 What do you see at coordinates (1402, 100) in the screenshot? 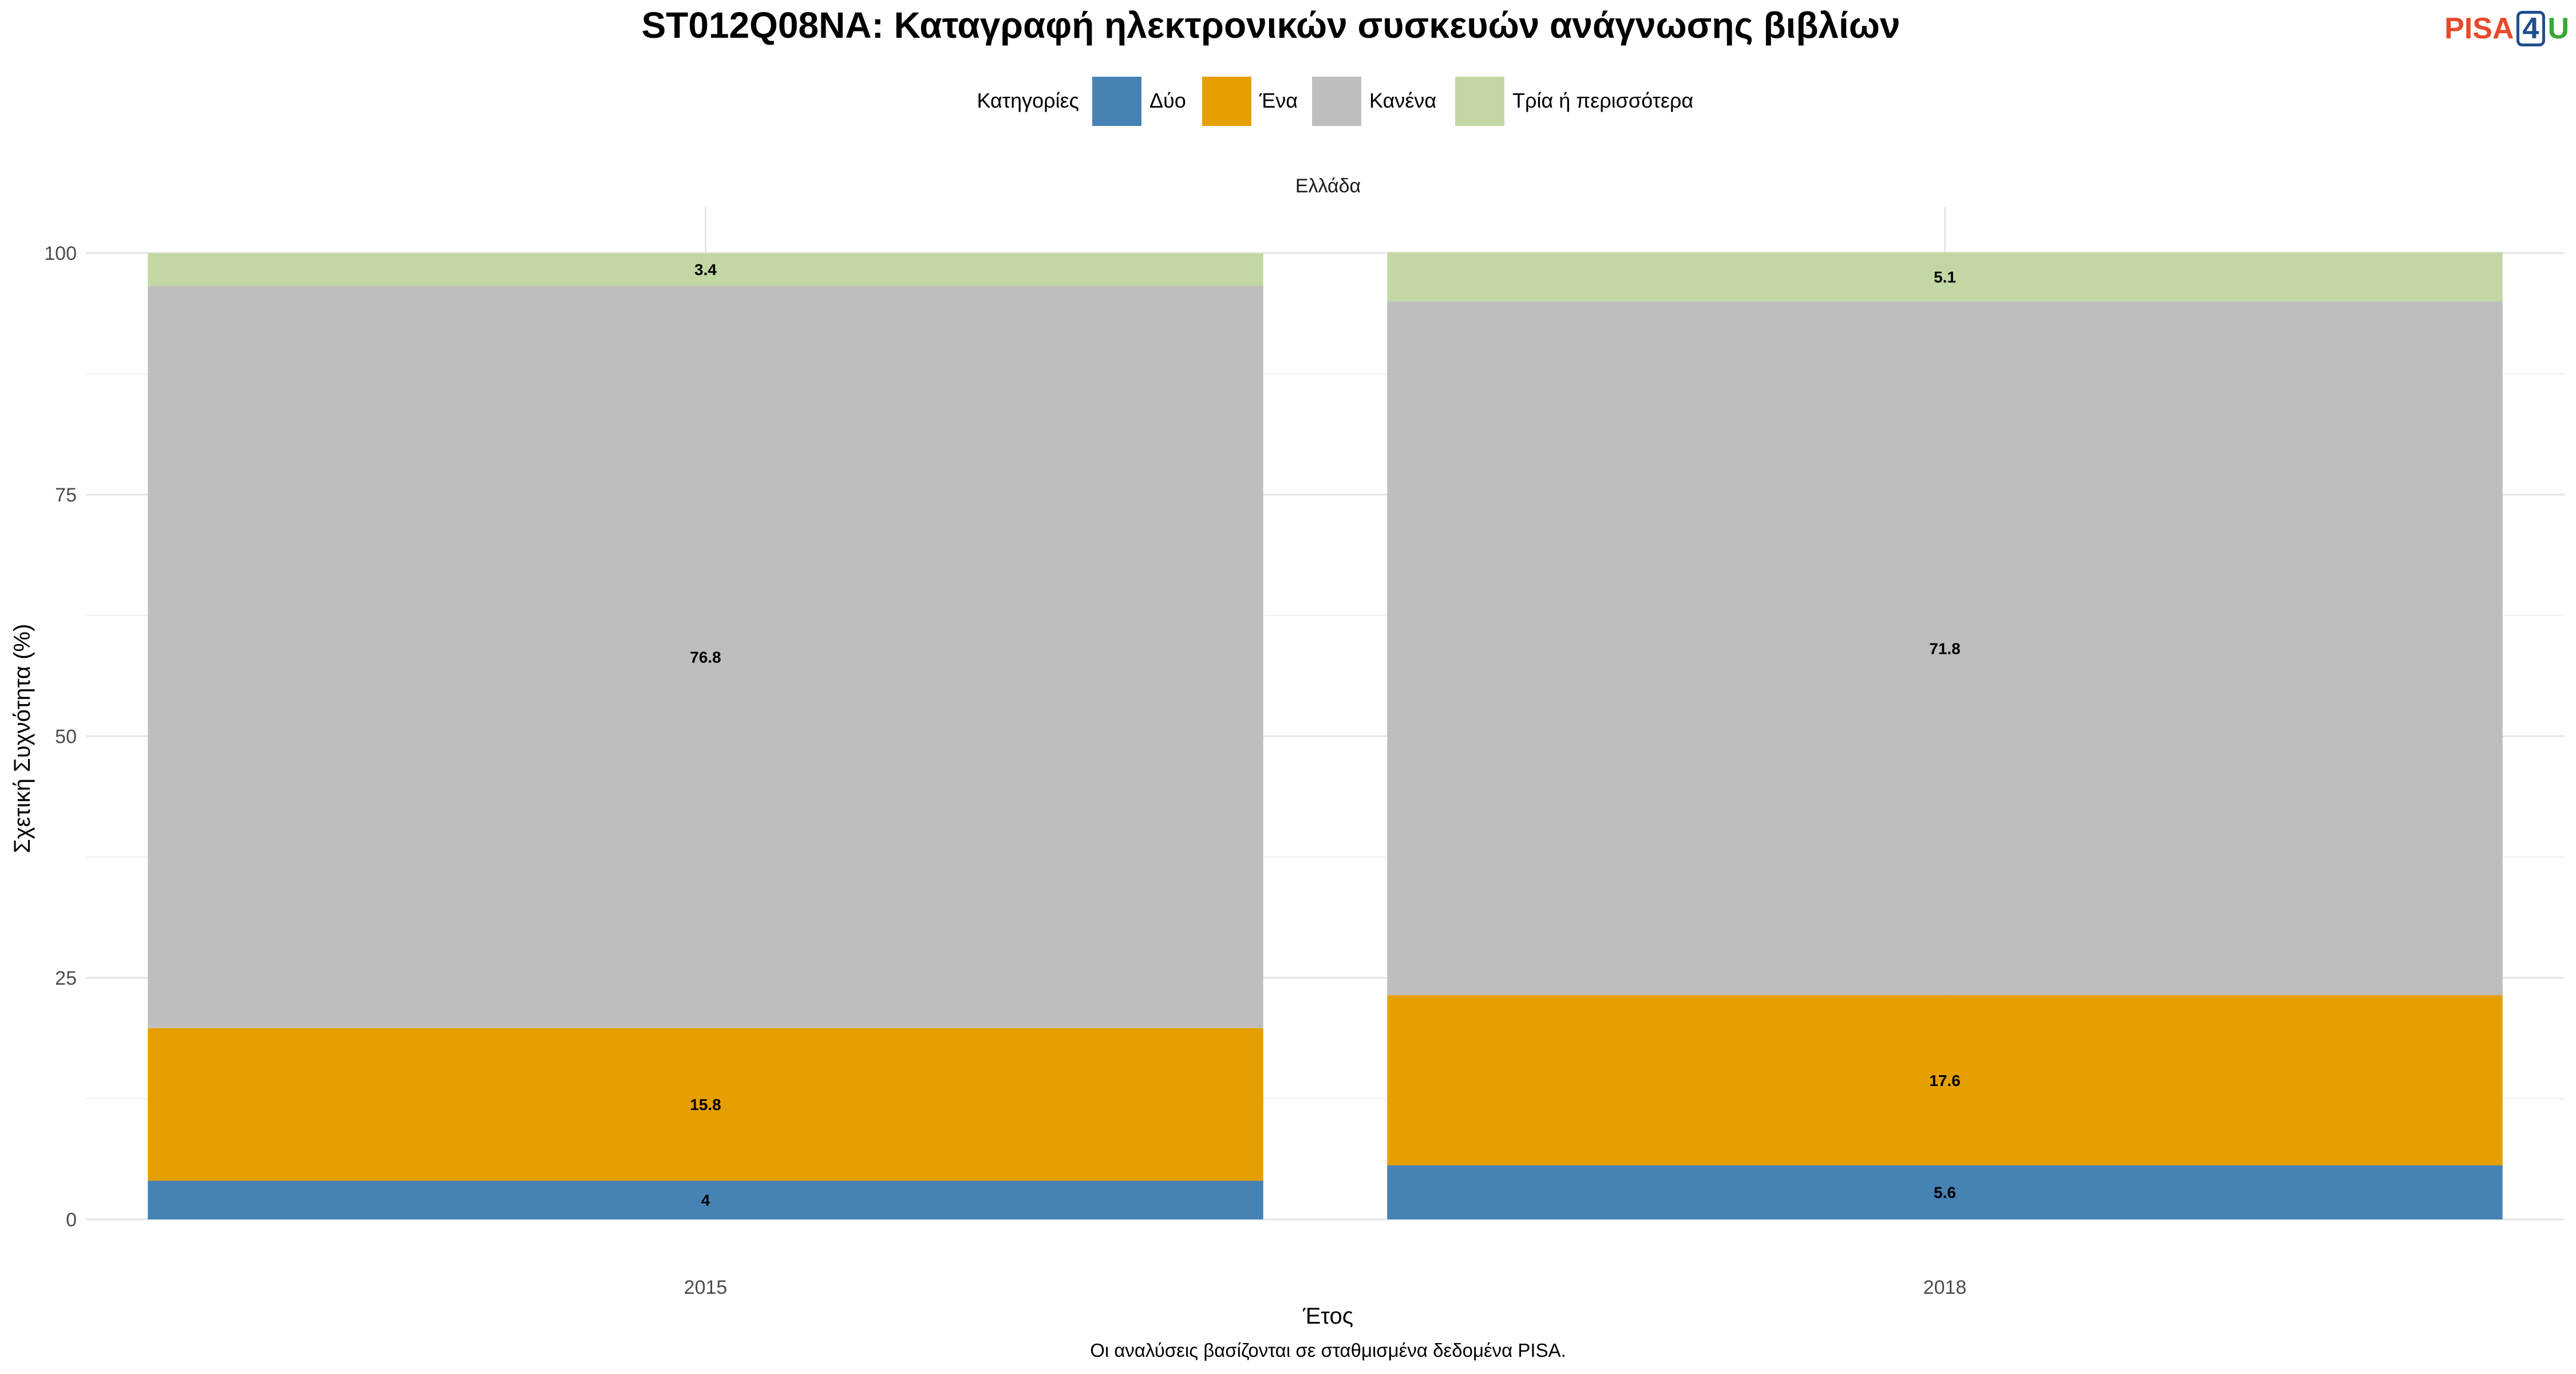
I see `legend-label: Κανένα` at bounding box center [1402, 100].